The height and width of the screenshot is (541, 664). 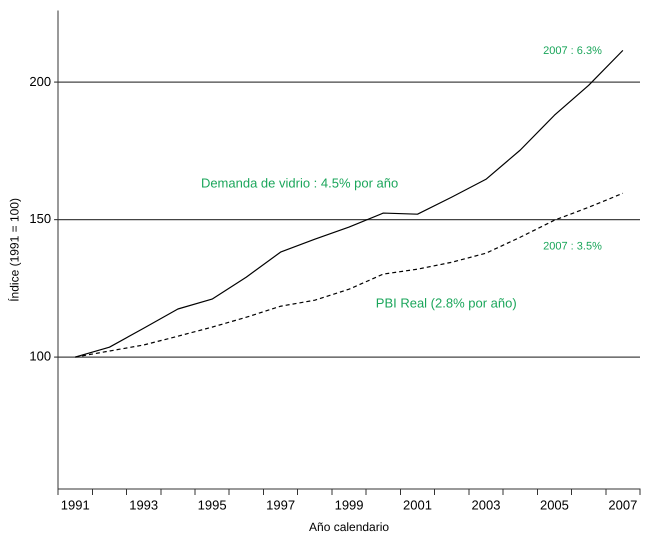 What do you see at coordinates (299, 182) in the screenshot?
I see `annotation: Demanda de vidrio : 4.5% por año` at bounding box center [299, 182].